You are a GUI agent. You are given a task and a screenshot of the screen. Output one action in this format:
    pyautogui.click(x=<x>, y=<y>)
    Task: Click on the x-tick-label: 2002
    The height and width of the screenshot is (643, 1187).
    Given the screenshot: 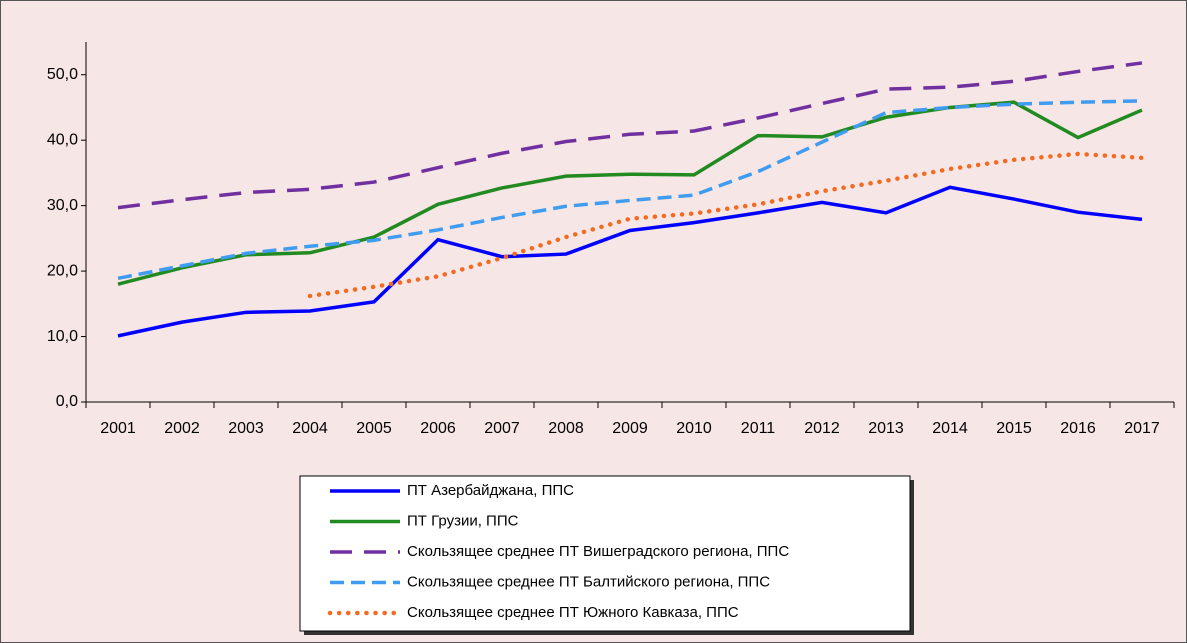 What is the action you would take?
    pyautogui.click(x=182, y=428)
    